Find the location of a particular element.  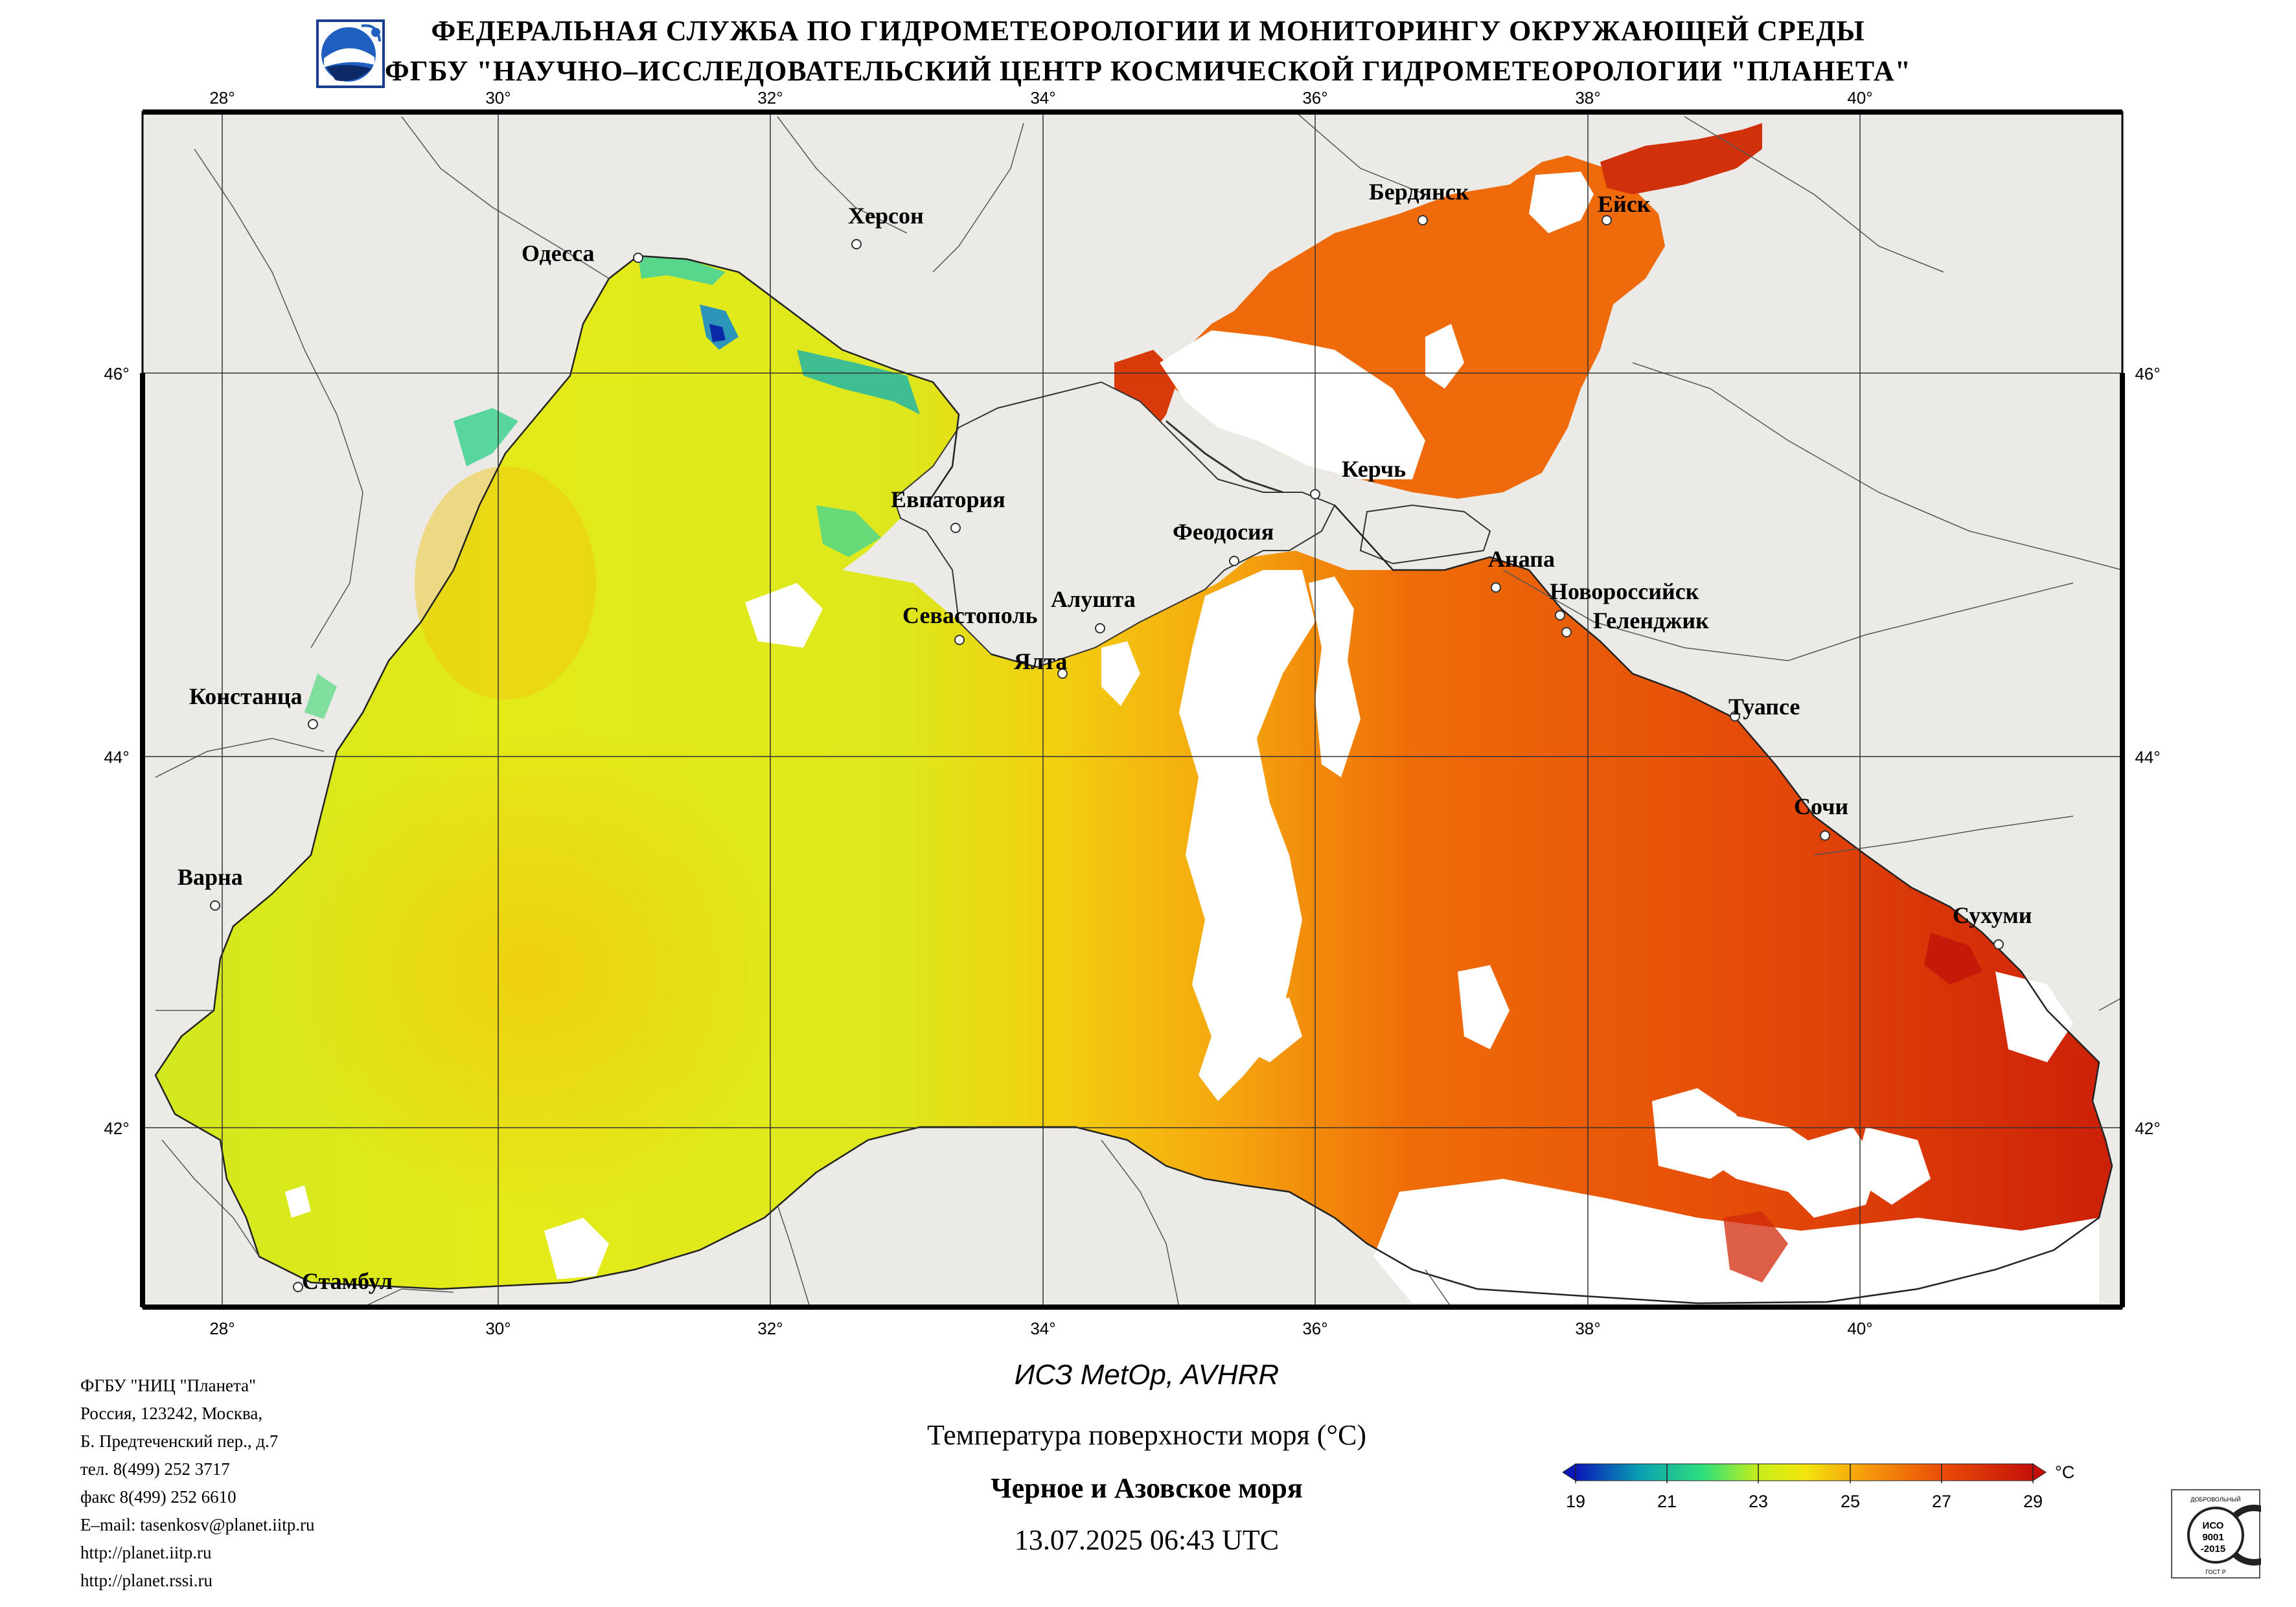

colorbar-tick-label: 21 is located at coordinates (1667, 1501).